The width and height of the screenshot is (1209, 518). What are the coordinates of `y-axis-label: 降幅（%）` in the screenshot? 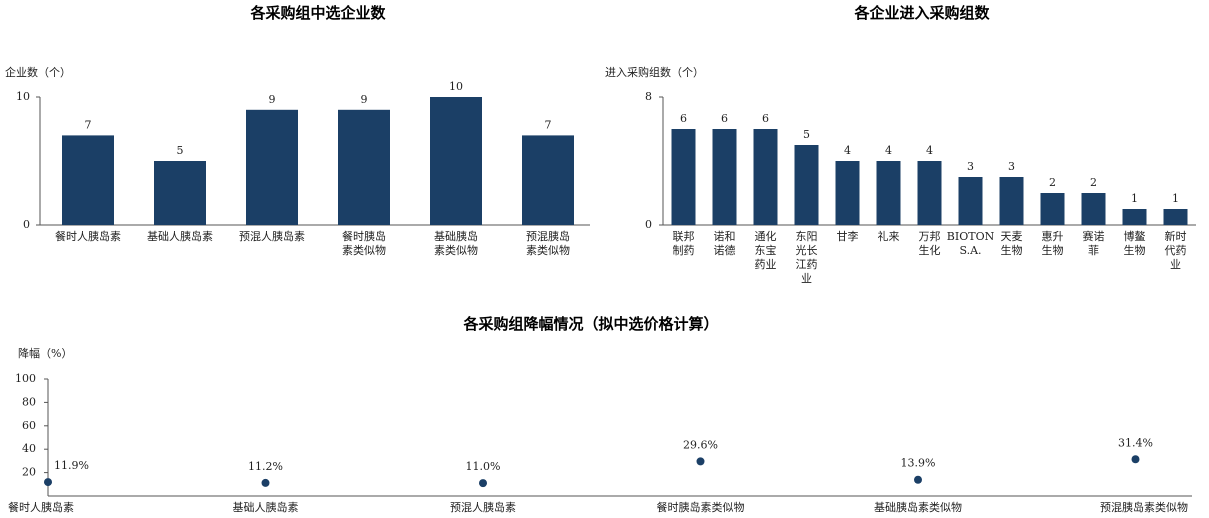 It's located at (45, 353).